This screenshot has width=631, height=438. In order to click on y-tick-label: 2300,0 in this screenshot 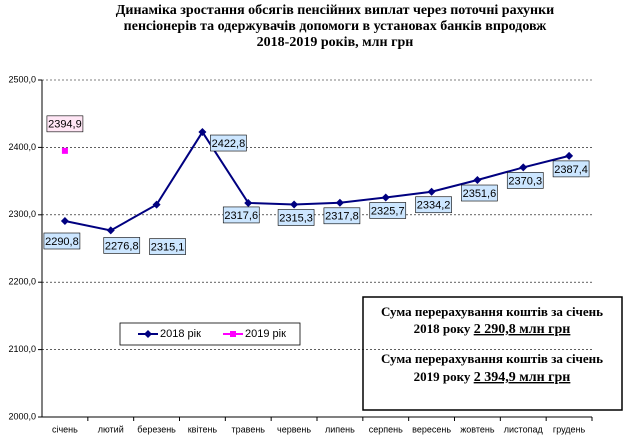, I will do `click(22, 214)`.